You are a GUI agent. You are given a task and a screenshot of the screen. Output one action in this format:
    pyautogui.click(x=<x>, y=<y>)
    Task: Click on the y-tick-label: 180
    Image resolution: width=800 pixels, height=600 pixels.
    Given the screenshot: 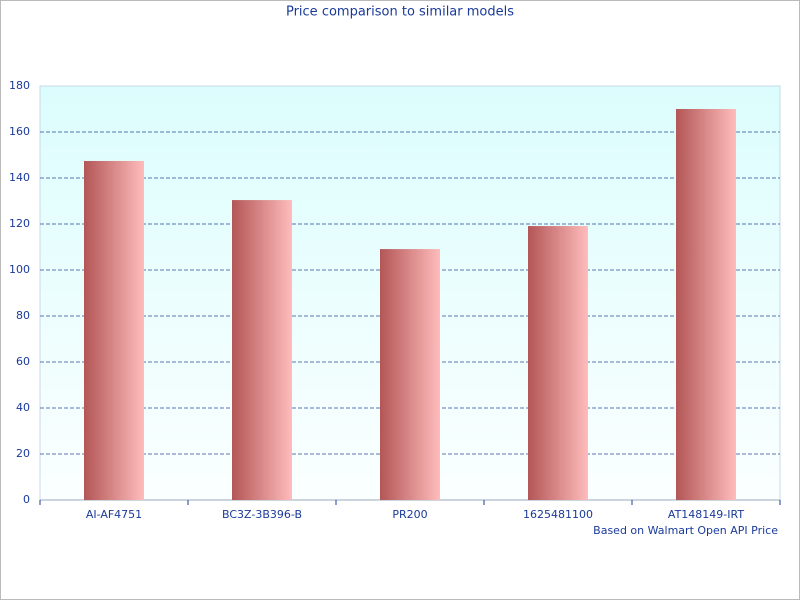 What is the action you would take?
    pyautogui.click(x=19, y=85)
    